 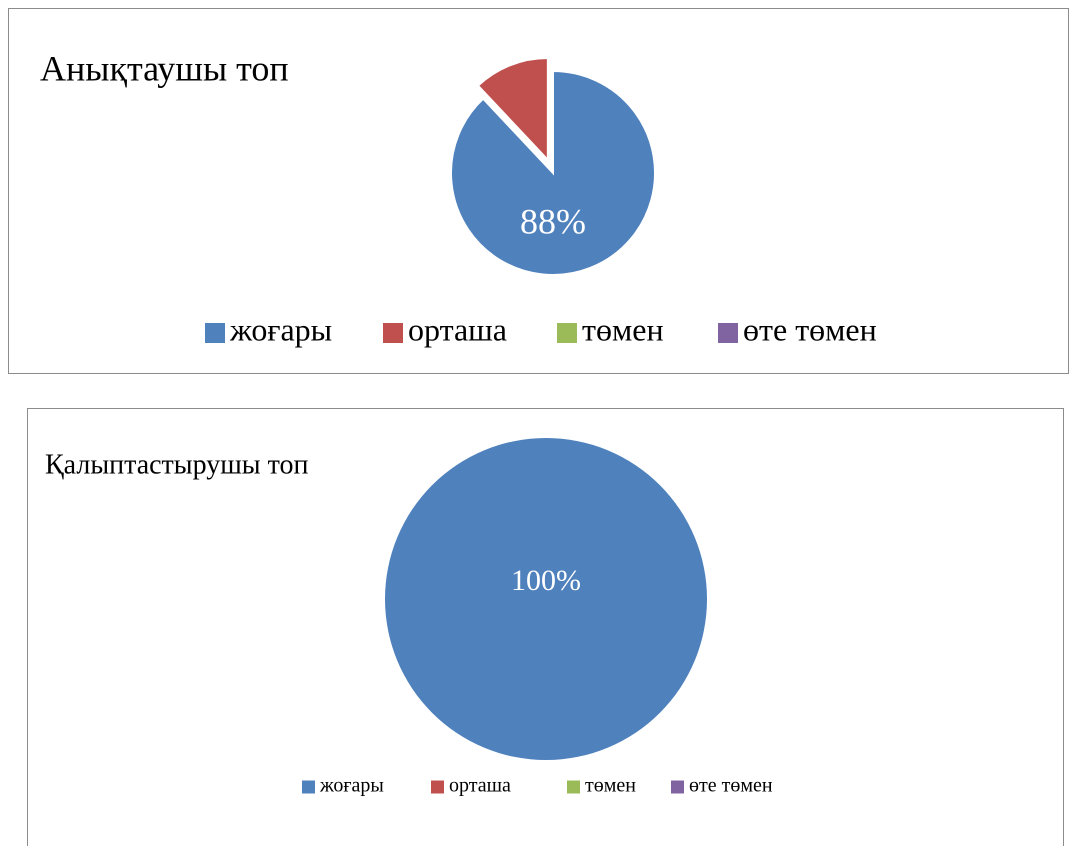 I want to click on chart-title: Қалыптастырушы топ, so click(x=176, y=464).